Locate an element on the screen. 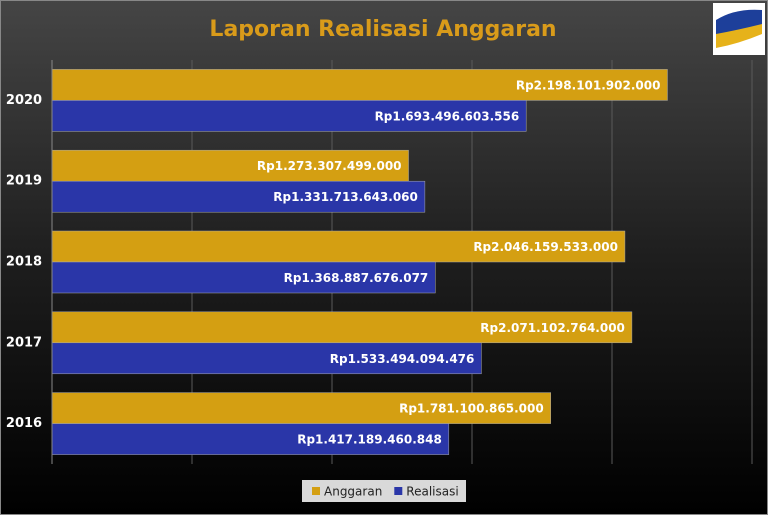 This screenshot has height=515, width=768. data-label: Rp2.071.102.764.000 is located at coordinates (552, 328).